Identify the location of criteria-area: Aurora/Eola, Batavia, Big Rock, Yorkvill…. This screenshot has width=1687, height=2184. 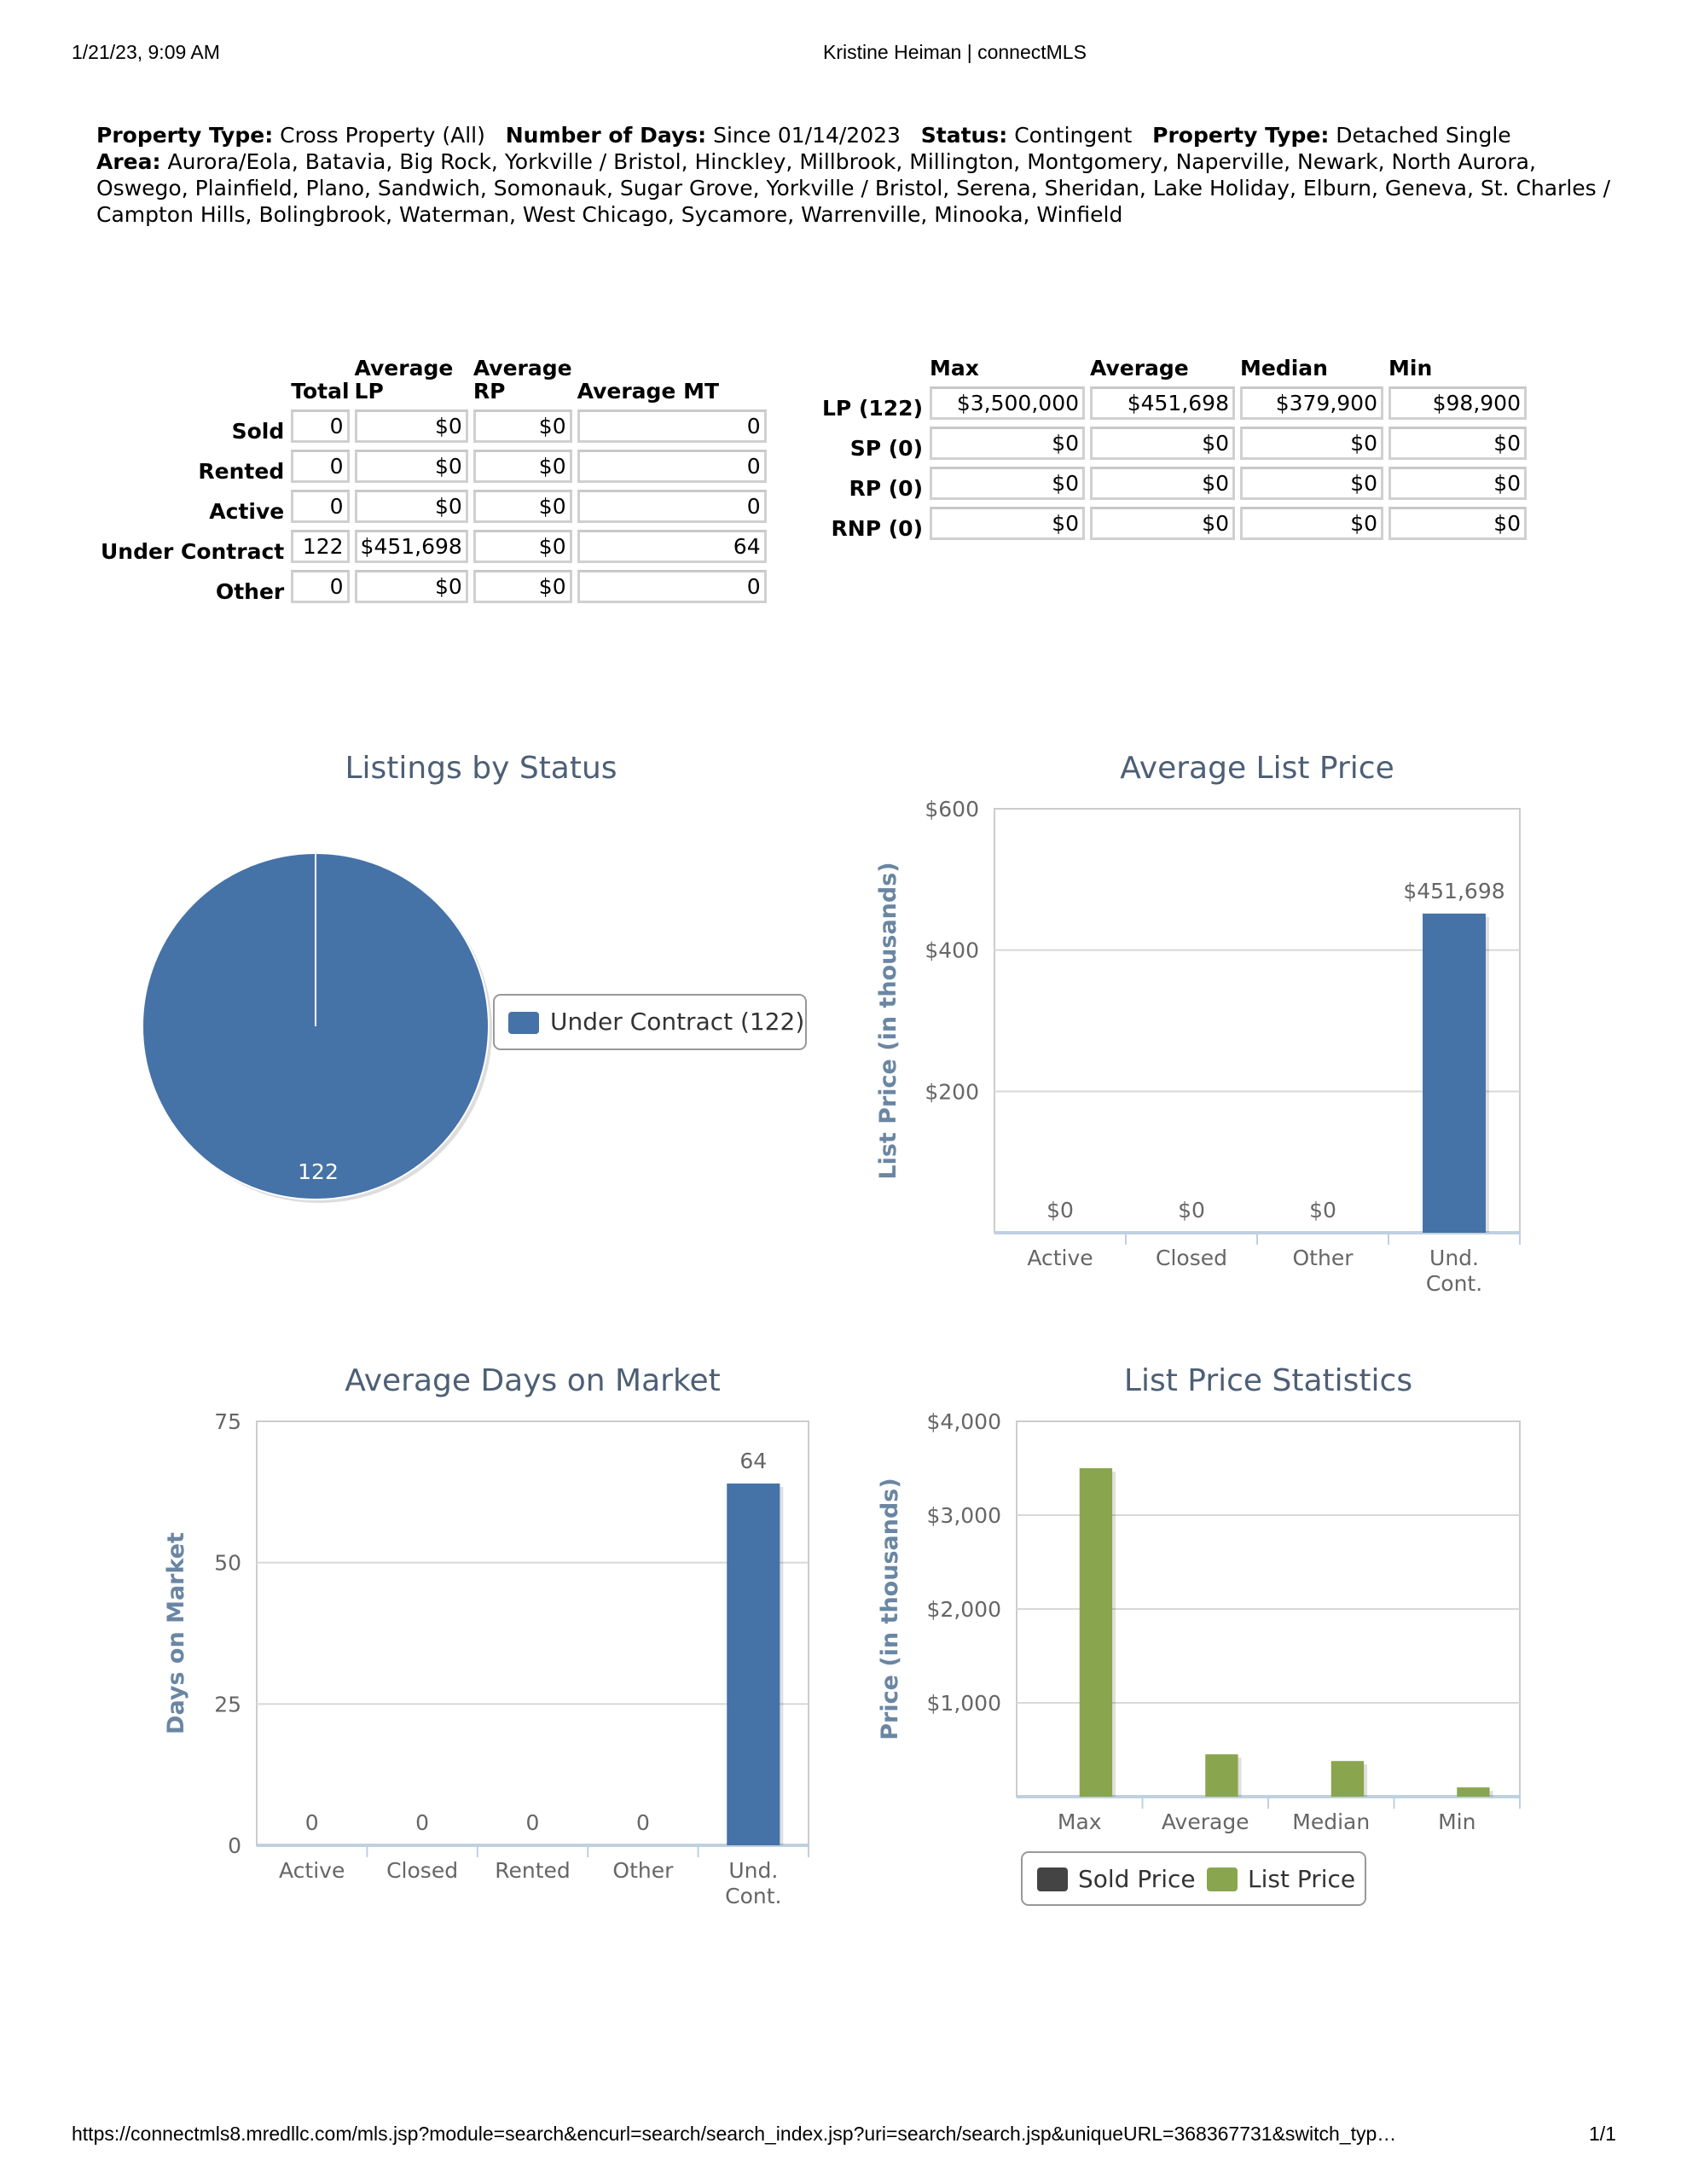
(854, 188).